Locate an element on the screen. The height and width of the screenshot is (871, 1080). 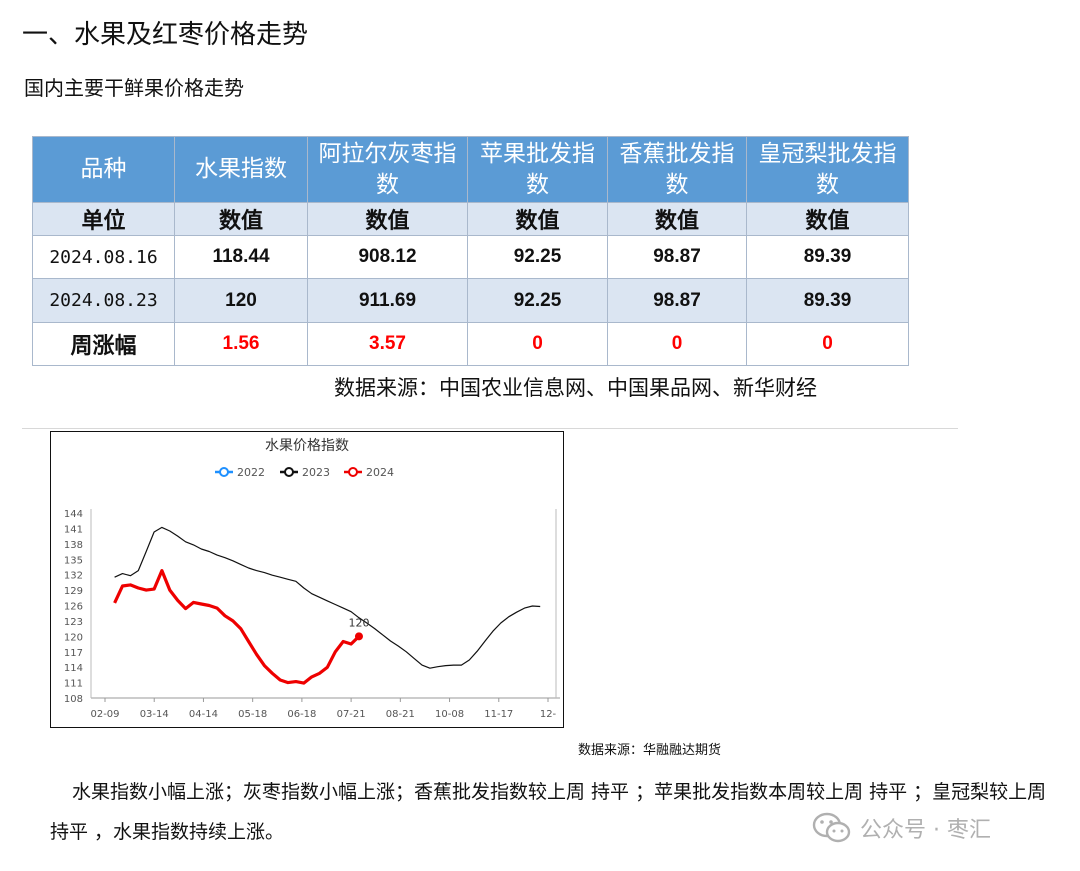
chart-title: 水果价格指数 is located at coordinates (307, 446).